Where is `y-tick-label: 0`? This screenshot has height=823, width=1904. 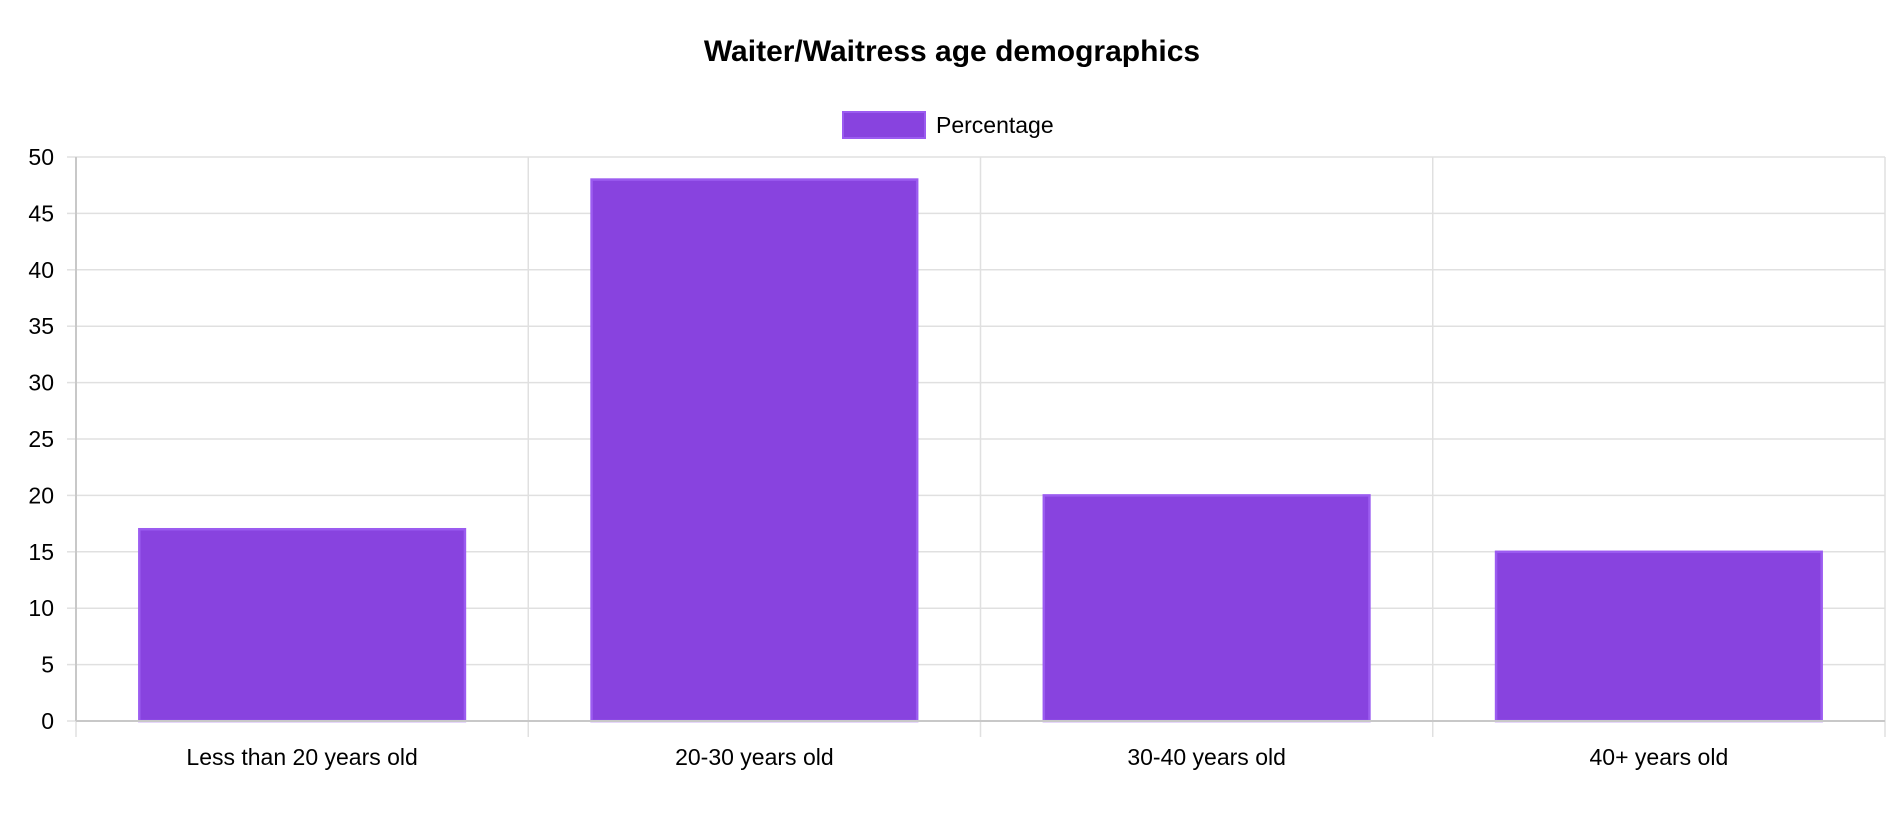 y-tick-label: 0 is located at coordinates (47, 721).